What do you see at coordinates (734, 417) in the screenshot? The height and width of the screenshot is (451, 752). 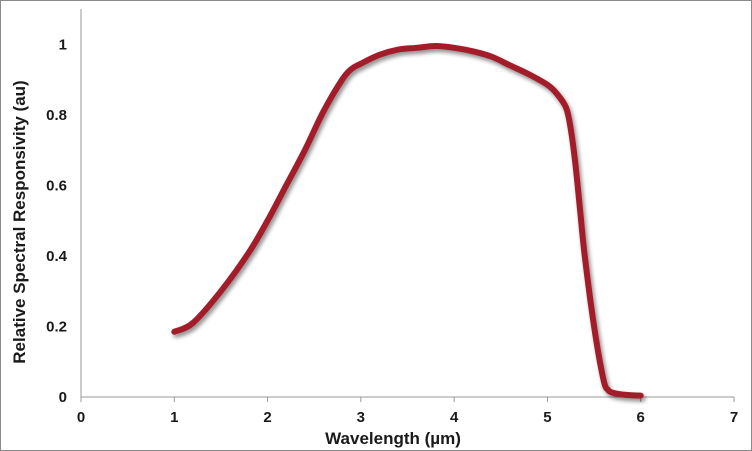 I see `x-tick-label: 7` at bounding box center [734, 417].